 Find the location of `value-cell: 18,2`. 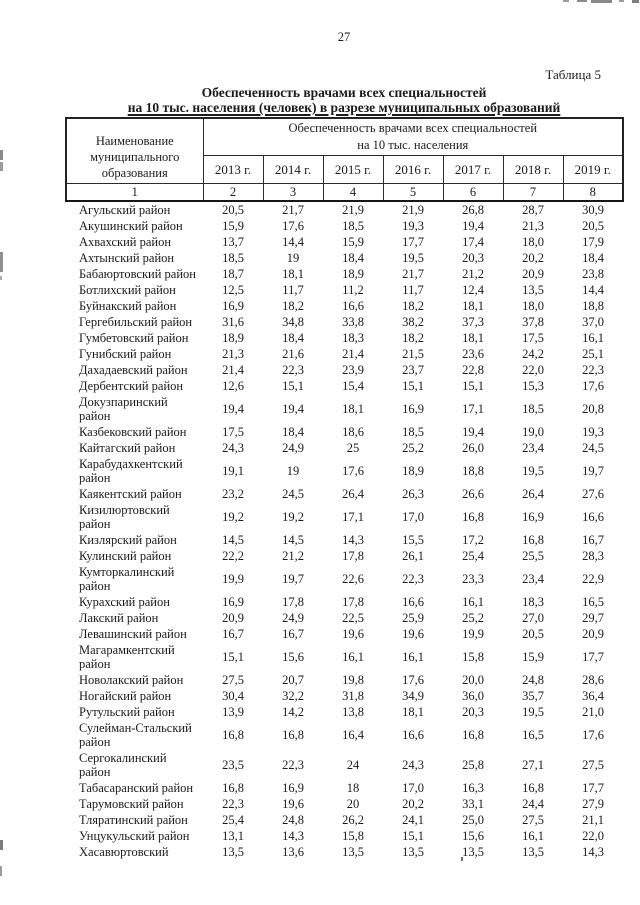

value-cell: 18,2 is located at coordinates (413, 338).